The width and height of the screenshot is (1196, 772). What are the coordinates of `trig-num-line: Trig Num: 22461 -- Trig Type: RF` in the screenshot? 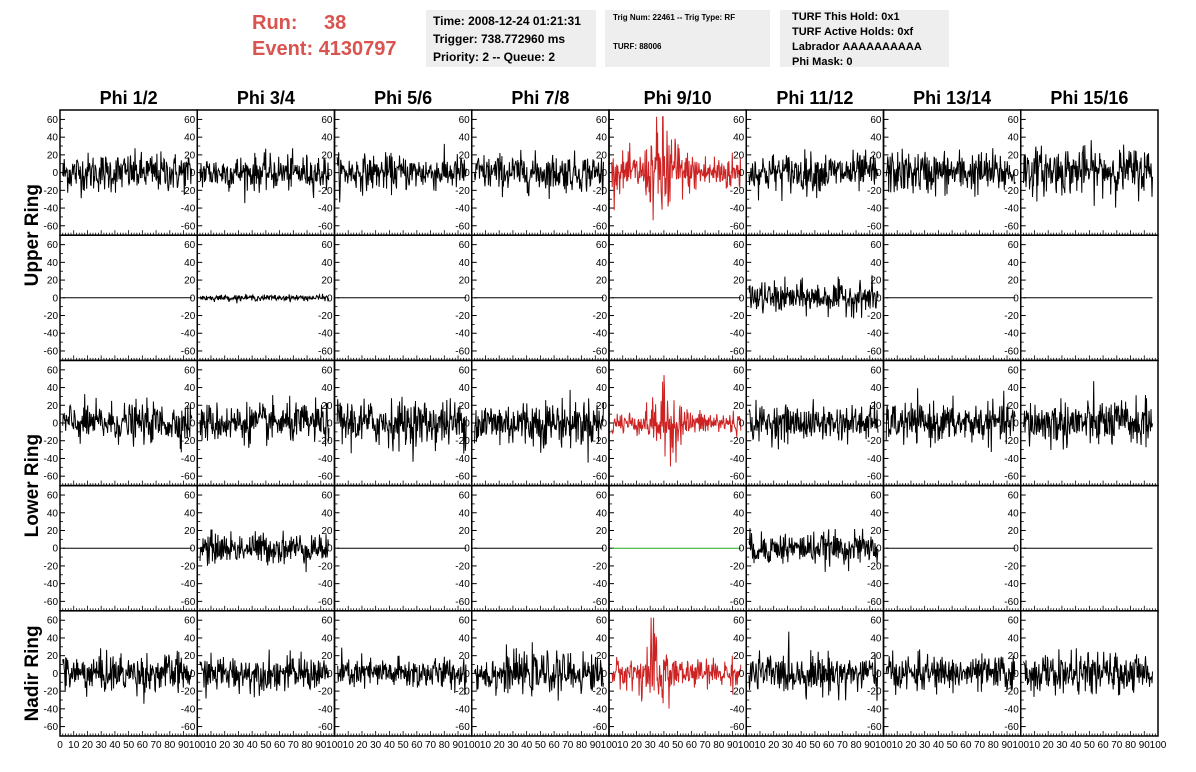 It's located at (674, 17).